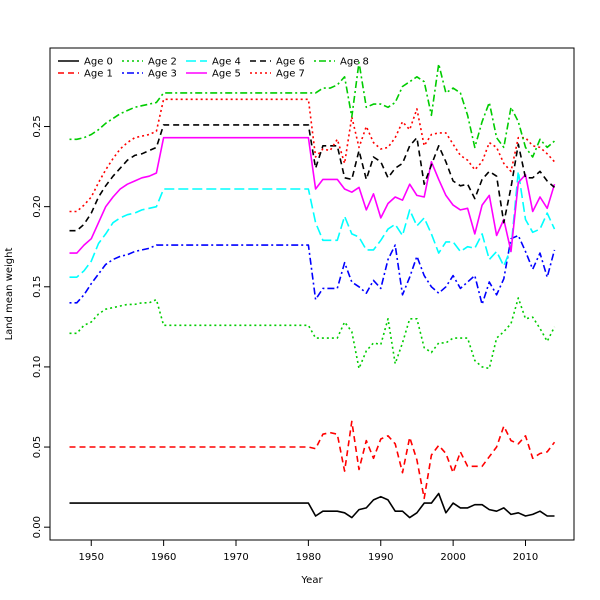  What do you see at coordinates (452, 557) in the screenshot?
I see `x-tick-label: 2000` at bounding box center [452, 557].